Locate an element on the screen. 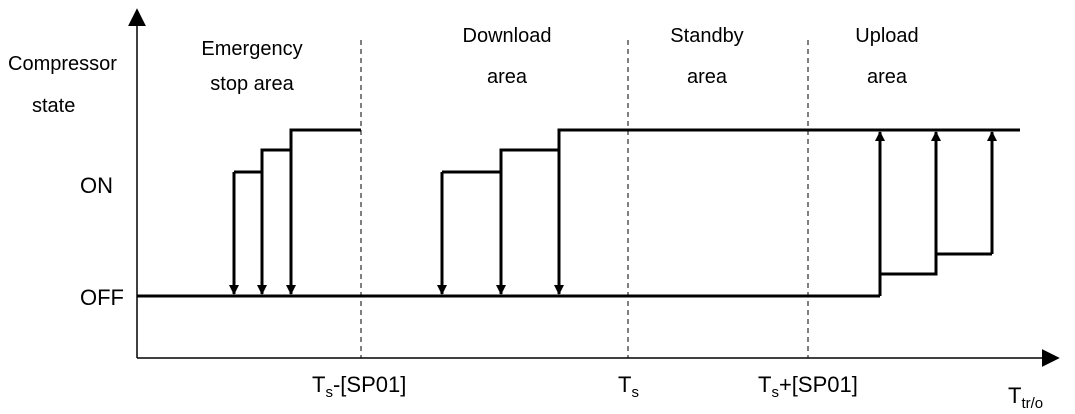 The height and width of the screenshot is (414, 1075). area-label-emergency-line1: Emergency is located at coordinates (251, 49).